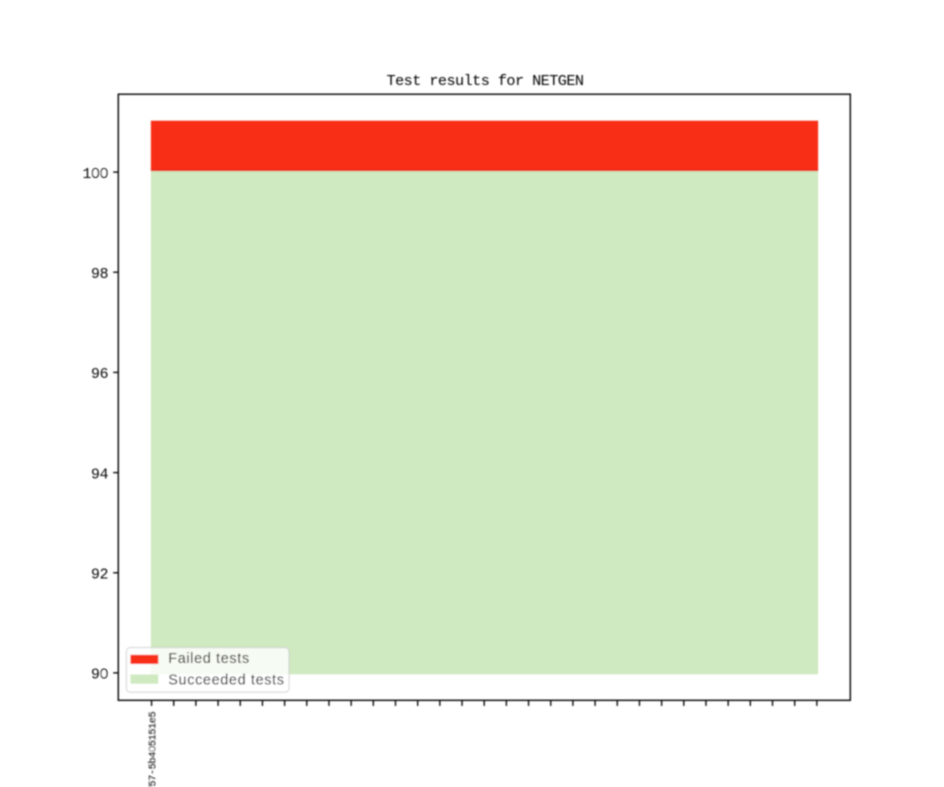  Describe the element at coordinates (99, 576) in the screenshot. I see `svg-text: 92` at that location.